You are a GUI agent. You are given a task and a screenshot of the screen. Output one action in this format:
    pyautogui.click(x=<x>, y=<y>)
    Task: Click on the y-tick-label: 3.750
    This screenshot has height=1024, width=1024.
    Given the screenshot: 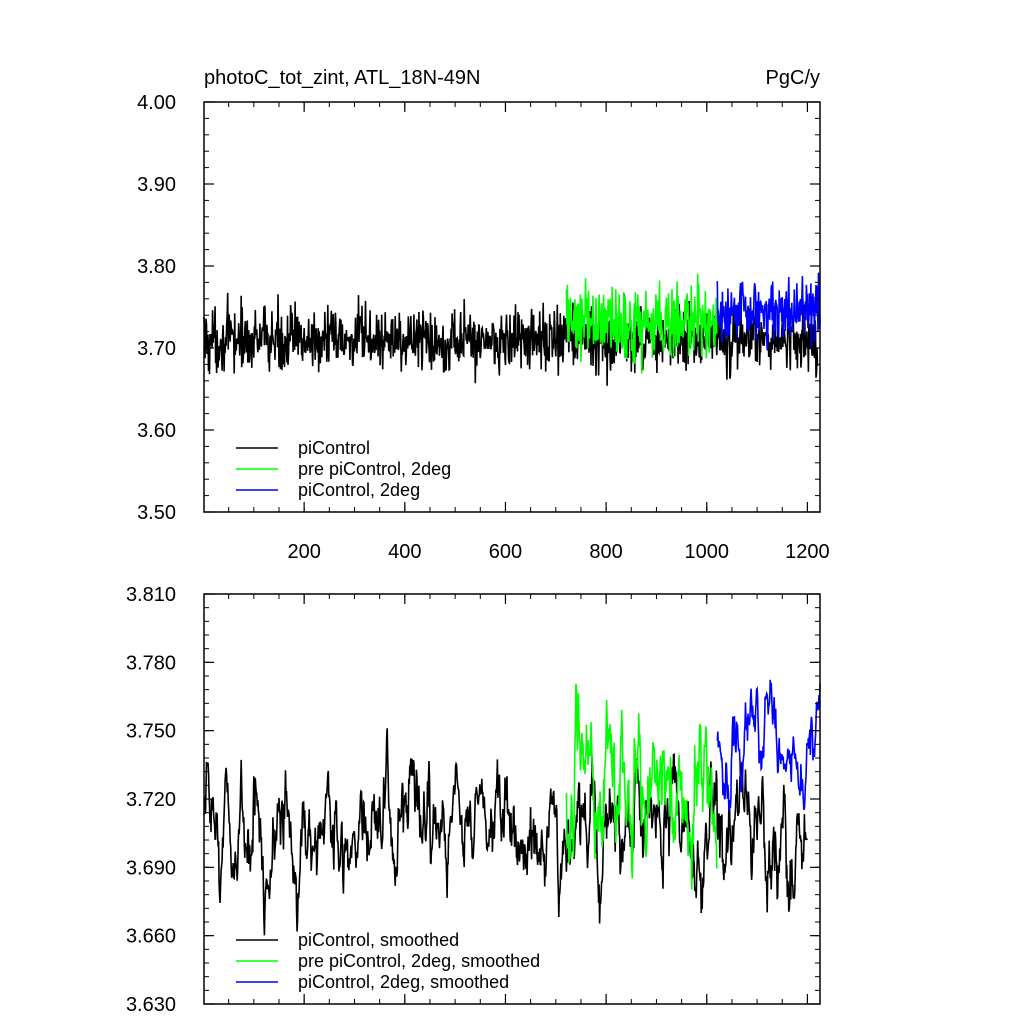 What is the action you would take?
    pyautogui.click(x=151, y=732)
    